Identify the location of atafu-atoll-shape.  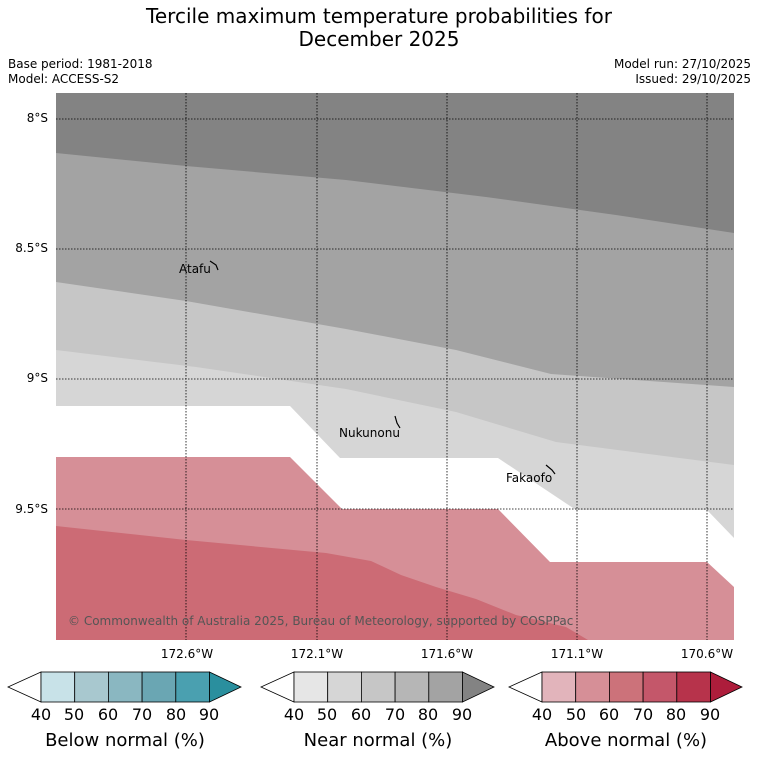
(214, 265).